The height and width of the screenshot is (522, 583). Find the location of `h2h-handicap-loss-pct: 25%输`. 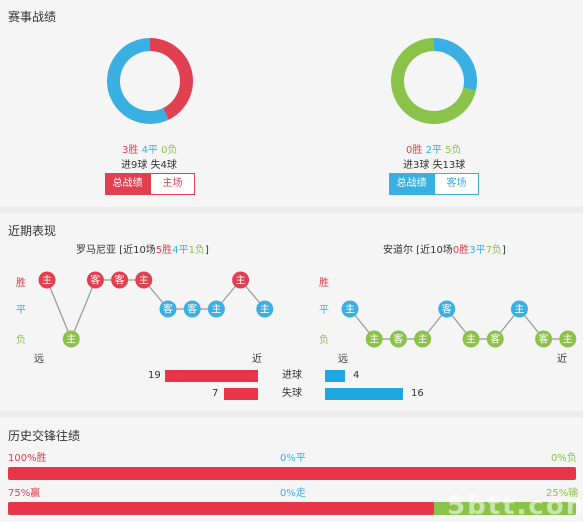

h2h-handicap-loss-pct: 25%输 is located at coordinates (562, 493).